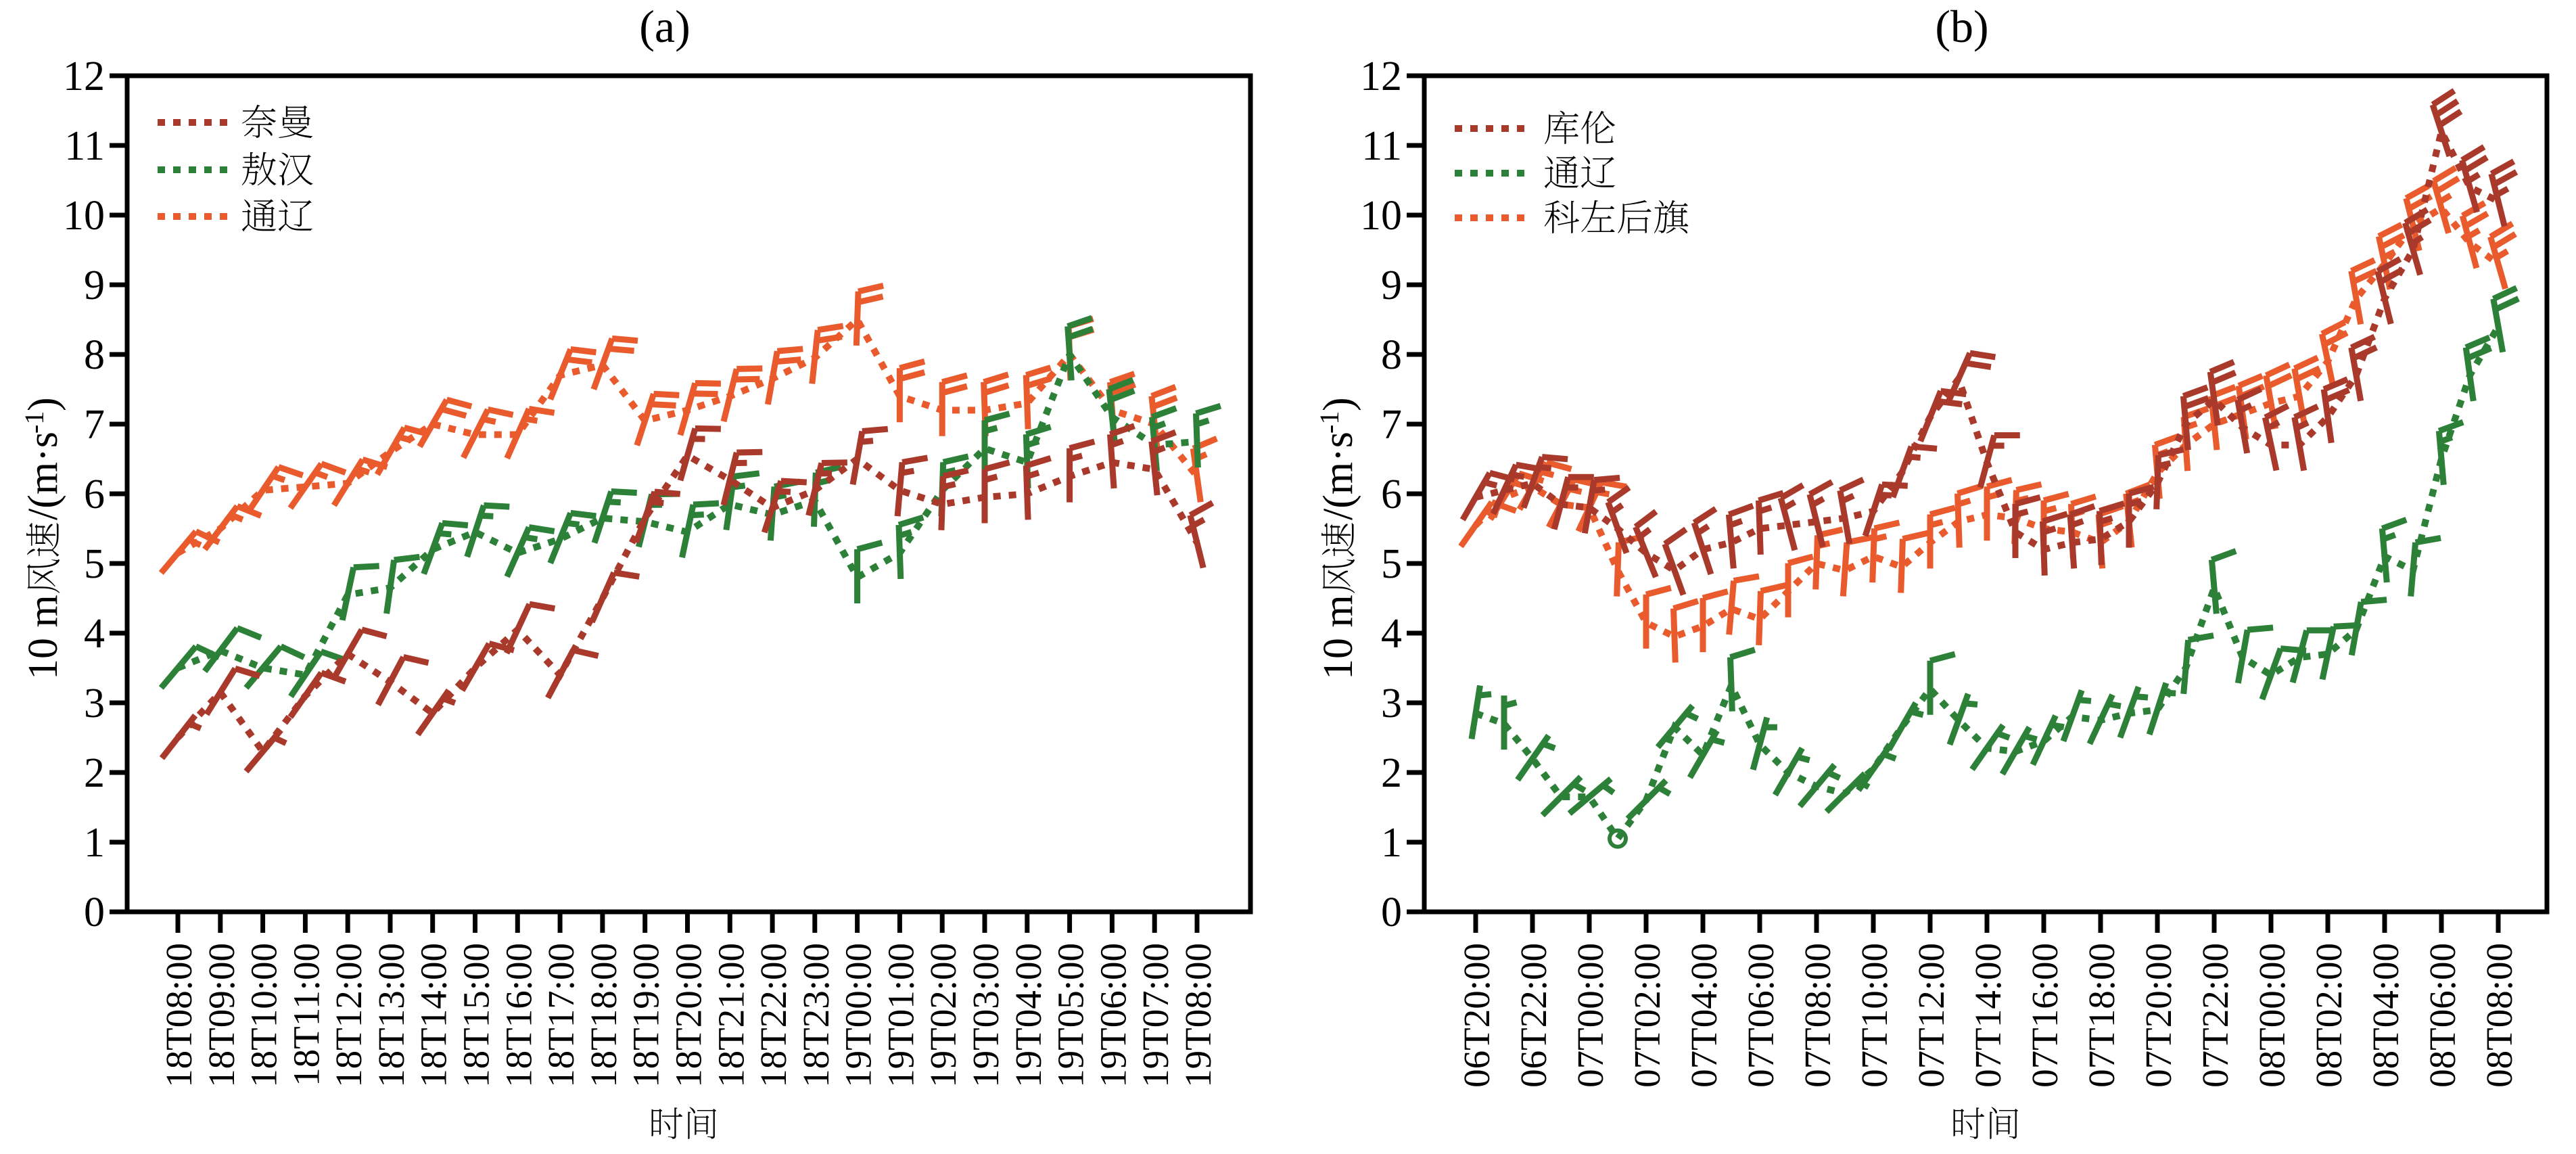  What do you see at coordinates (816, 1015) in the screenshot?
I see `svg-text: 18T23:00` at bounding box center [816, 1015].